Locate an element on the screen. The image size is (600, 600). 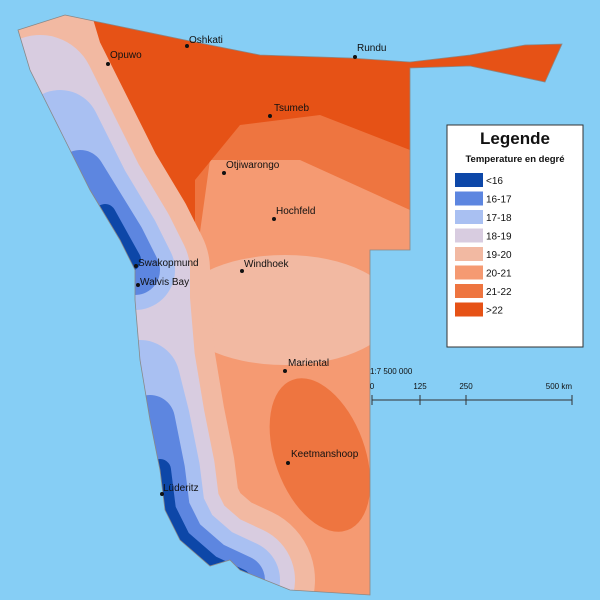
city-label: Oshkati is located at coordinates (206, 40).